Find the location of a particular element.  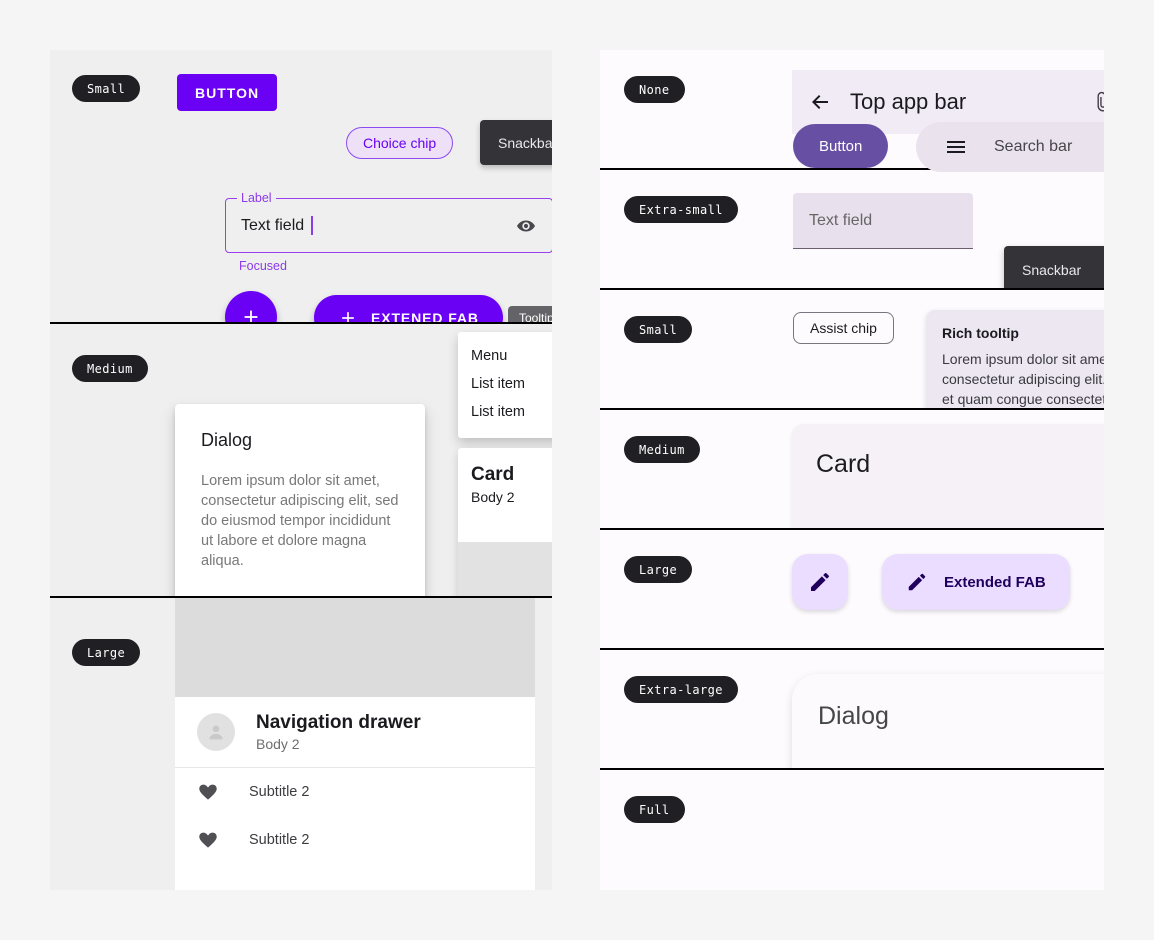

card: Card Body 2 is located at coordinates (505, 522).